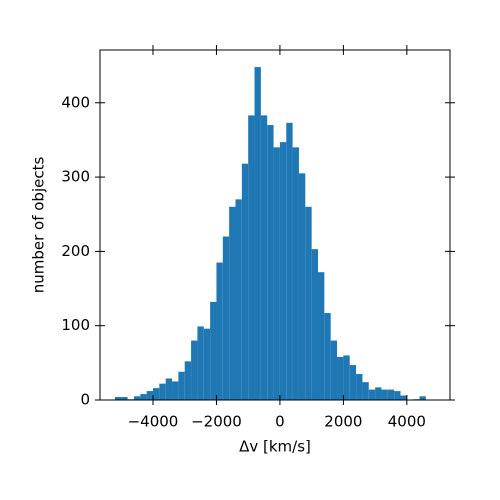 Image resolution: width=500 pixels, height=500 pixels. Describe the element at coordinates (39, 225) in the screenshot. I see `y-axis-label: number of objects` at that location.